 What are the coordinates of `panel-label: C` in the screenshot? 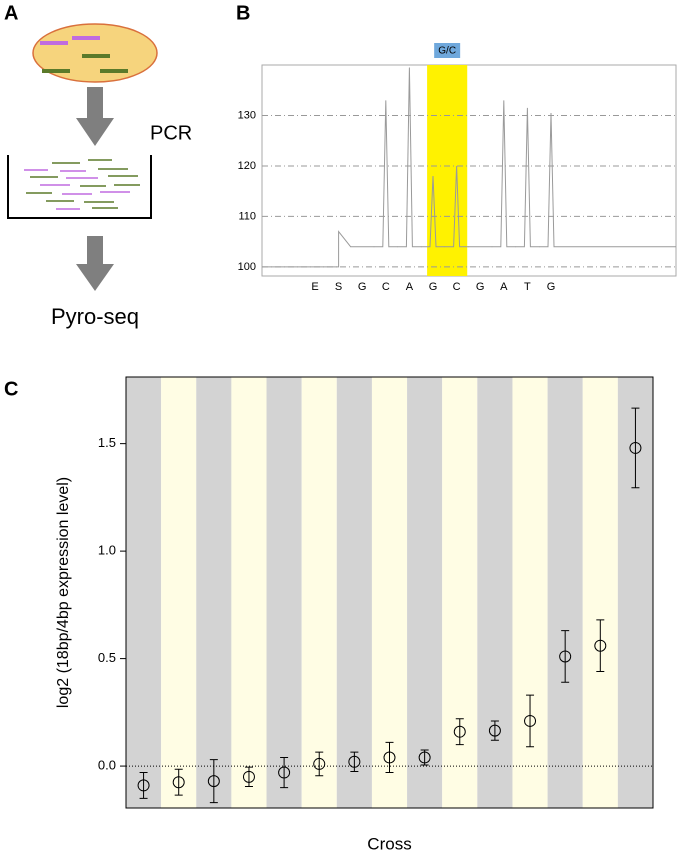 It's located at (11, 389).